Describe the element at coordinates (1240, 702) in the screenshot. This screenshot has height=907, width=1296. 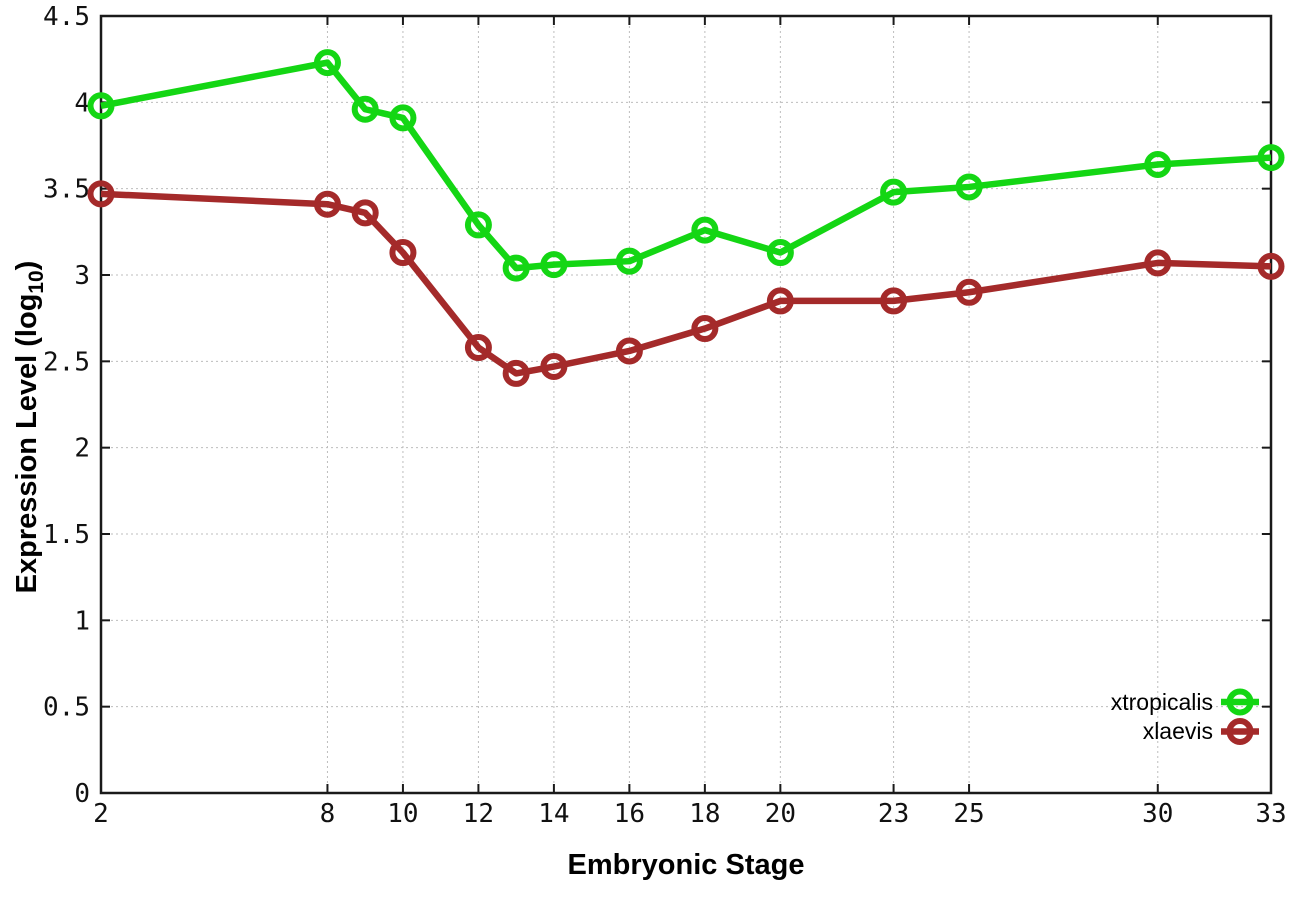
I see `legend-marker-xtropicalis` at that location.